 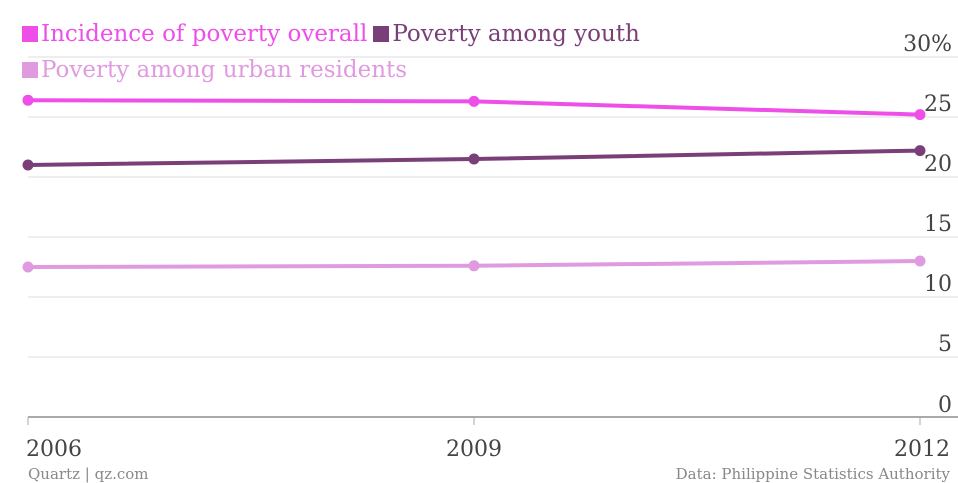 What do you see at coordinates (812, 474) in the screenshot?
I see `data-source: Data: Philippine Statistics Authority` at bounding box center [812, 474].